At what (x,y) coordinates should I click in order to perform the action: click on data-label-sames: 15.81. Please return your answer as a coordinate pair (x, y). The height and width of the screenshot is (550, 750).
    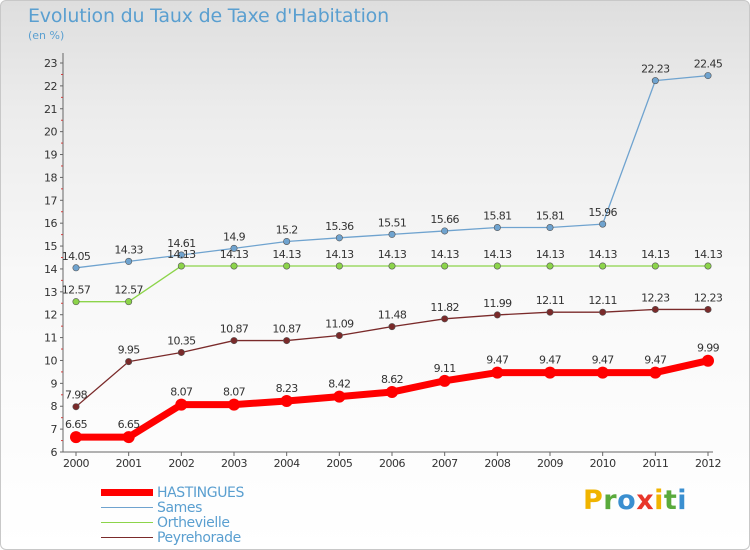
    Looking at the image, I should click on (550, 216).